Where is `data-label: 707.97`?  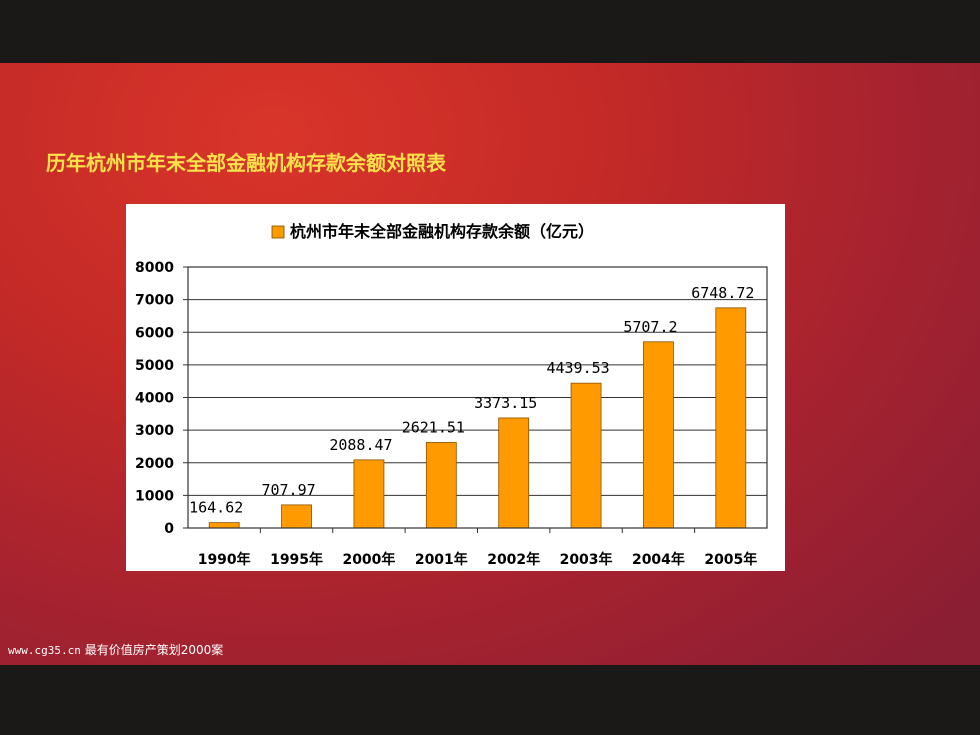 data-label: 707.97 is located at coordinates (288, 490).